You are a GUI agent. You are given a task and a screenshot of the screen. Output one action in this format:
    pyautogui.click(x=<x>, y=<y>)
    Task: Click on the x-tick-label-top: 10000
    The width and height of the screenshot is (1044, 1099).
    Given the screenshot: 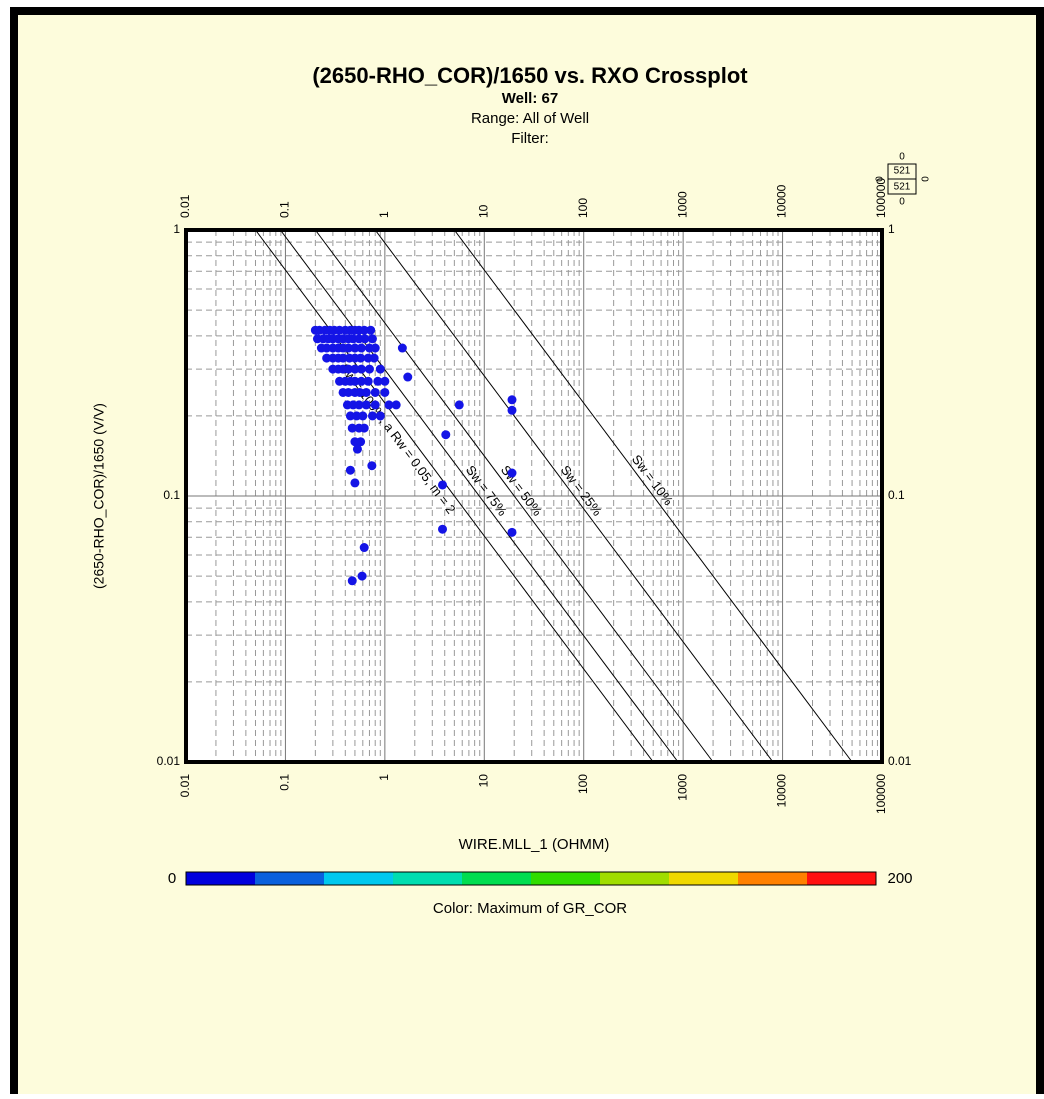 What is the action you would take?
    pyautogui.click(x=782, y=201)
    